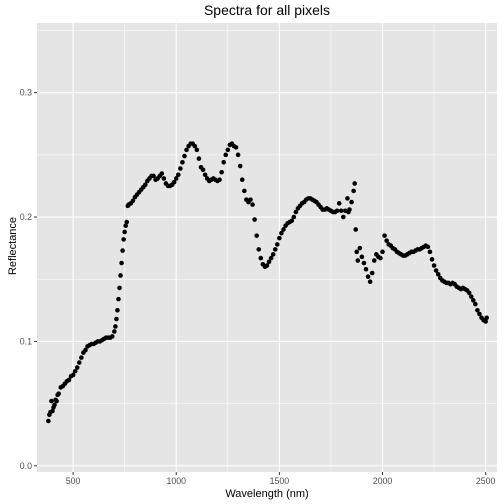 The image size is (504, 504). What do you see at coordinates (266, 494) in the screenshot?
I see `x-axis-title: Wavelength (nm)` at bounding box center [266, 494].